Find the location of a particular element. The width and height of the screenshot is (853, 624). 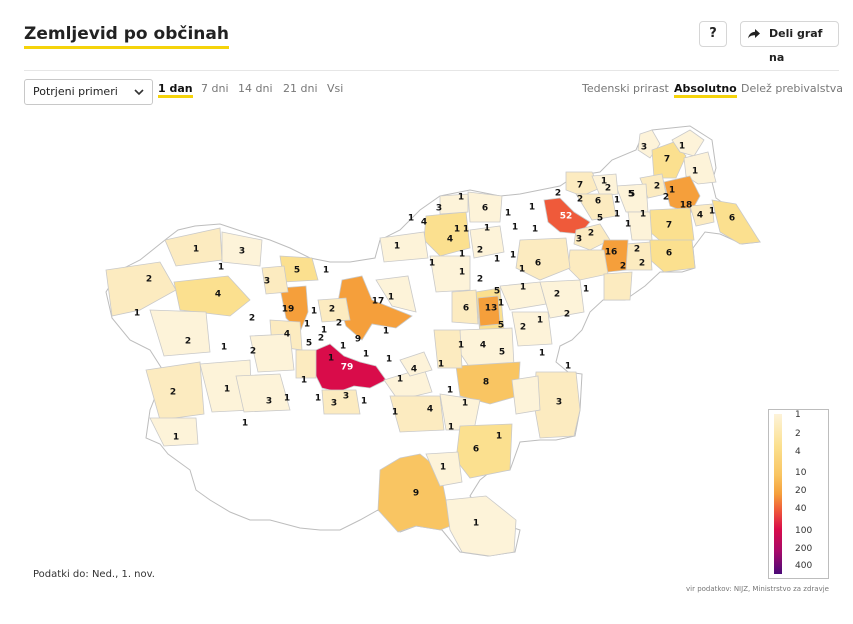

help-button: ? is located at coordinates (713, 34).